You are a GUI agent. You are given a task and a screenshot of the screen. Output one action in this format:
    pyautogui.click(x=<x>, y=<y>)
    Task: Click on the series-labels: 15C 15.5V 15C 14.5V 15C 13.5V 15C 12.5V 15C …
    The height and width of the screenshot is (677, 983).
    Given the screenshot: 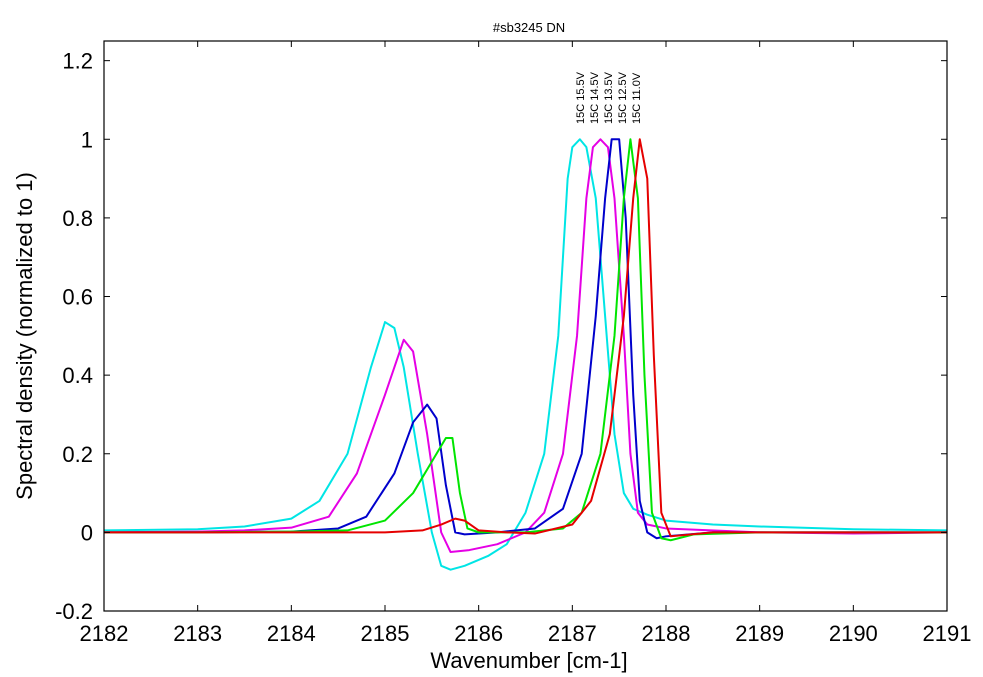 What is the action you would take?
    pyautogui.click(x=609, y=97)
    